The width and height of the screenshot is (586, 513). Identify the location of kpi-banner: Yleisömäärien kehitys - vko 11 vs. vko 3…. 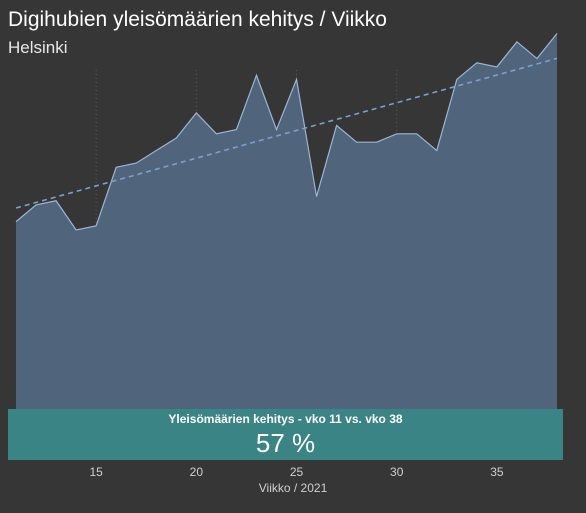
(285, 434).